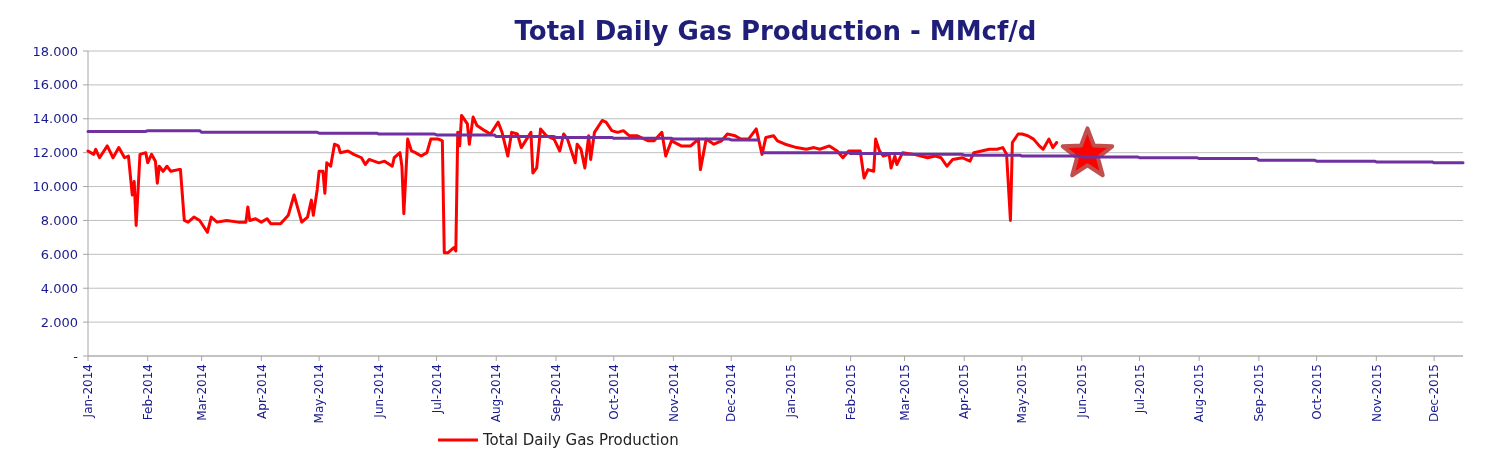  What do you see at coordinates (731, 393) in the screenshot?
I see `x-tick-label: Dec-2014` at bounding box center [731, 393].